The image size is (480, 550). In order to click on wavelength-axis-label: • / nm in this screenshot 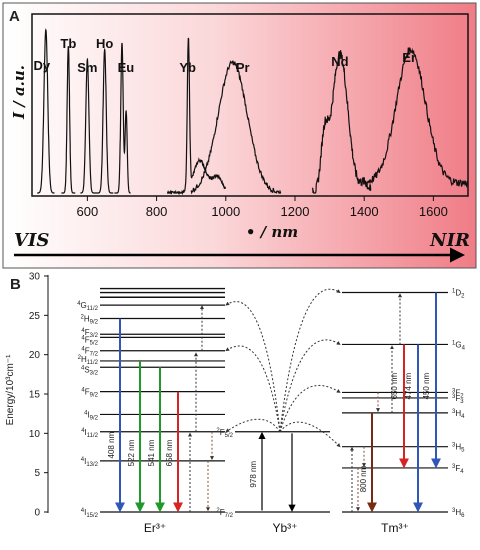, I will do `click(272, 232)`.